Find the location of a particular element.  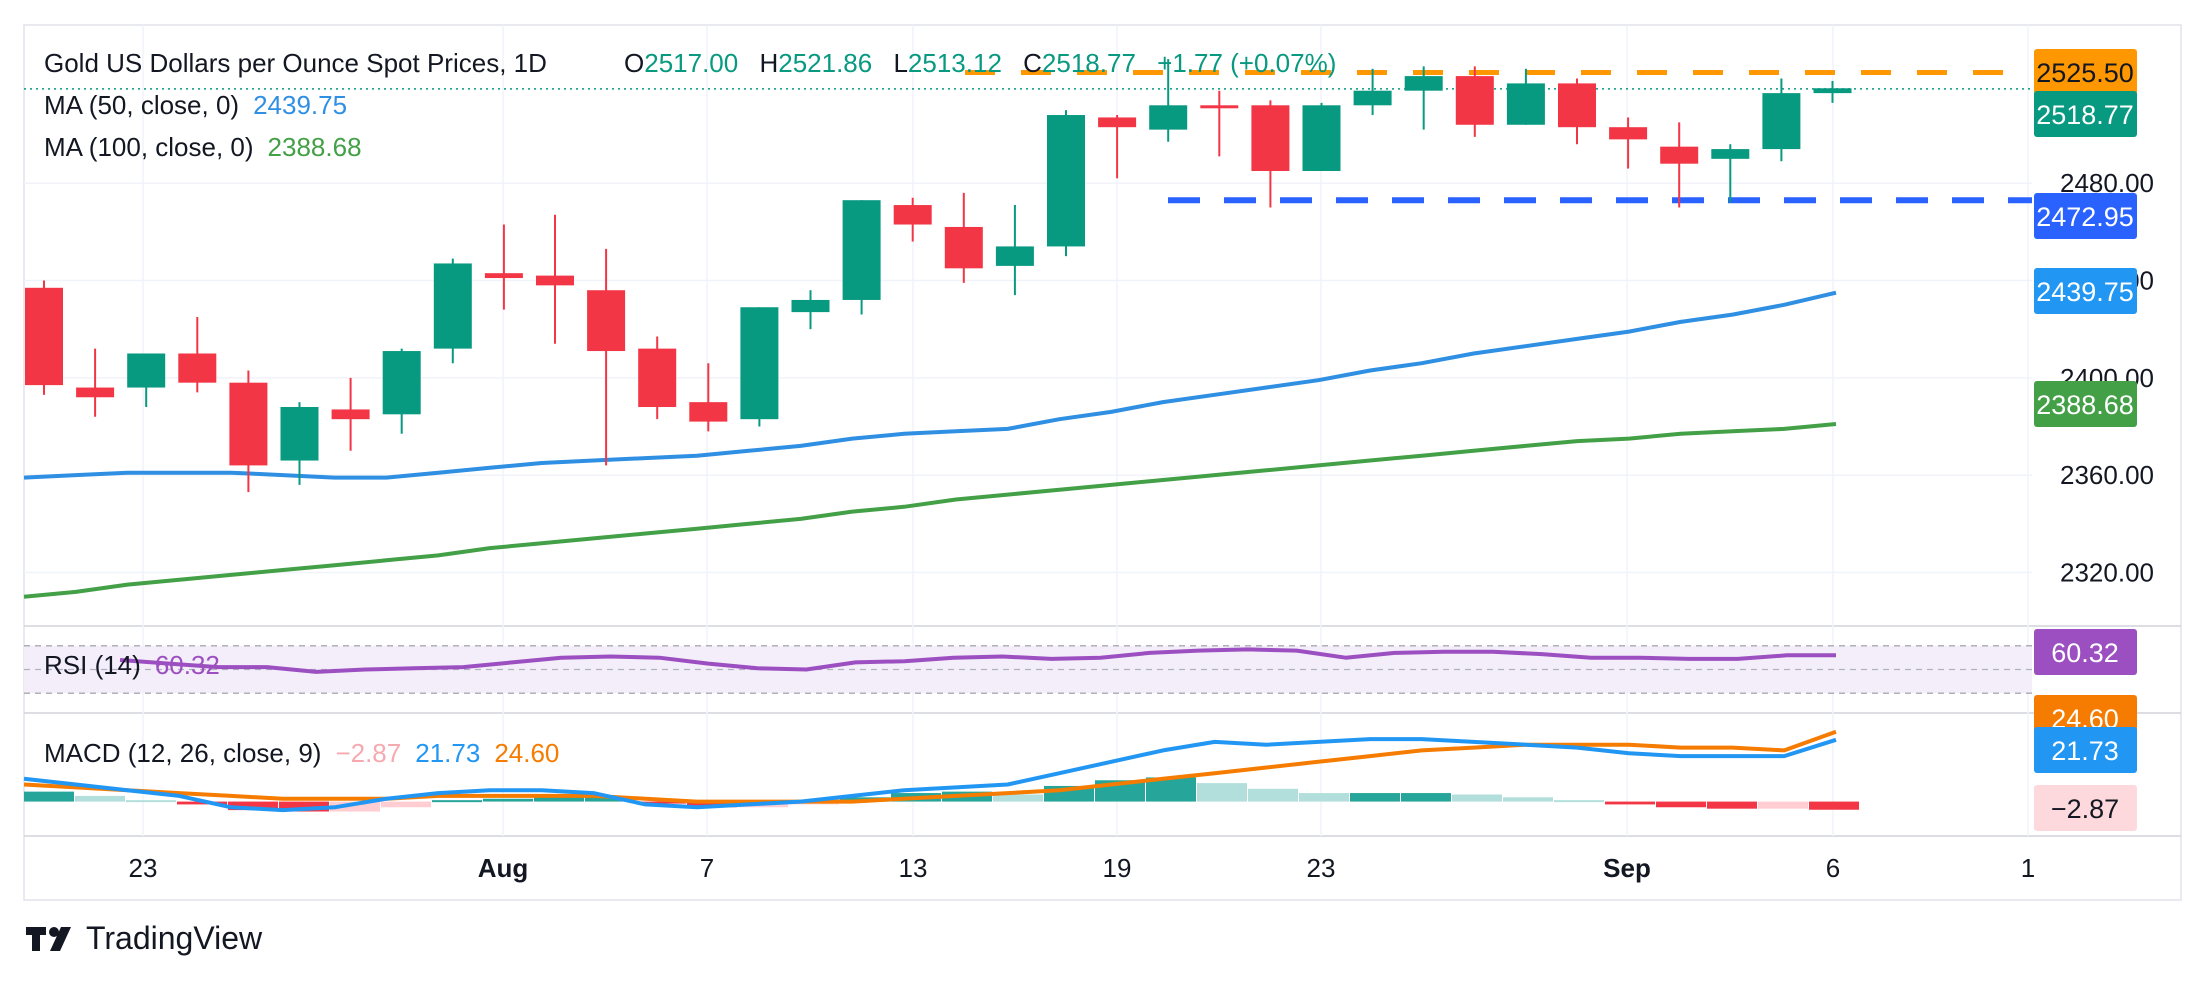

support-price-tag-bg is located at coordinates (2085, 216).